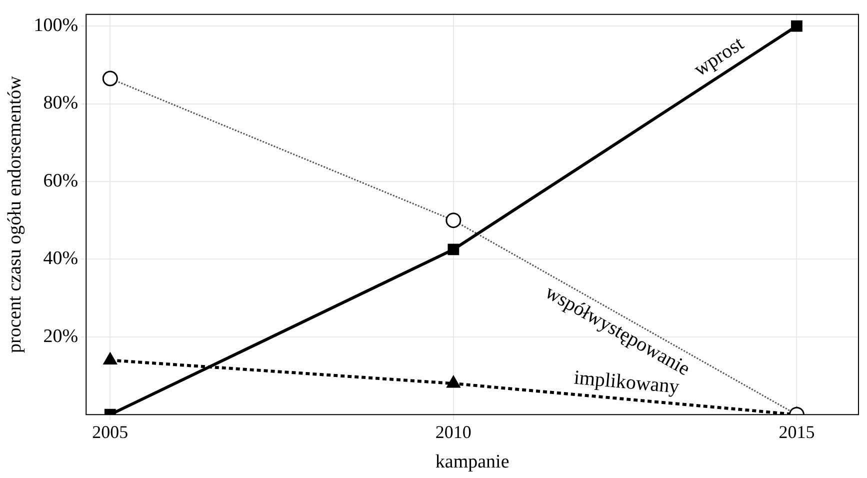 This screenshot has width=867, height=478. Describe the element at coordinates (110, 432) in the screenshot. I see `x-tick-label: 2005` at that location.